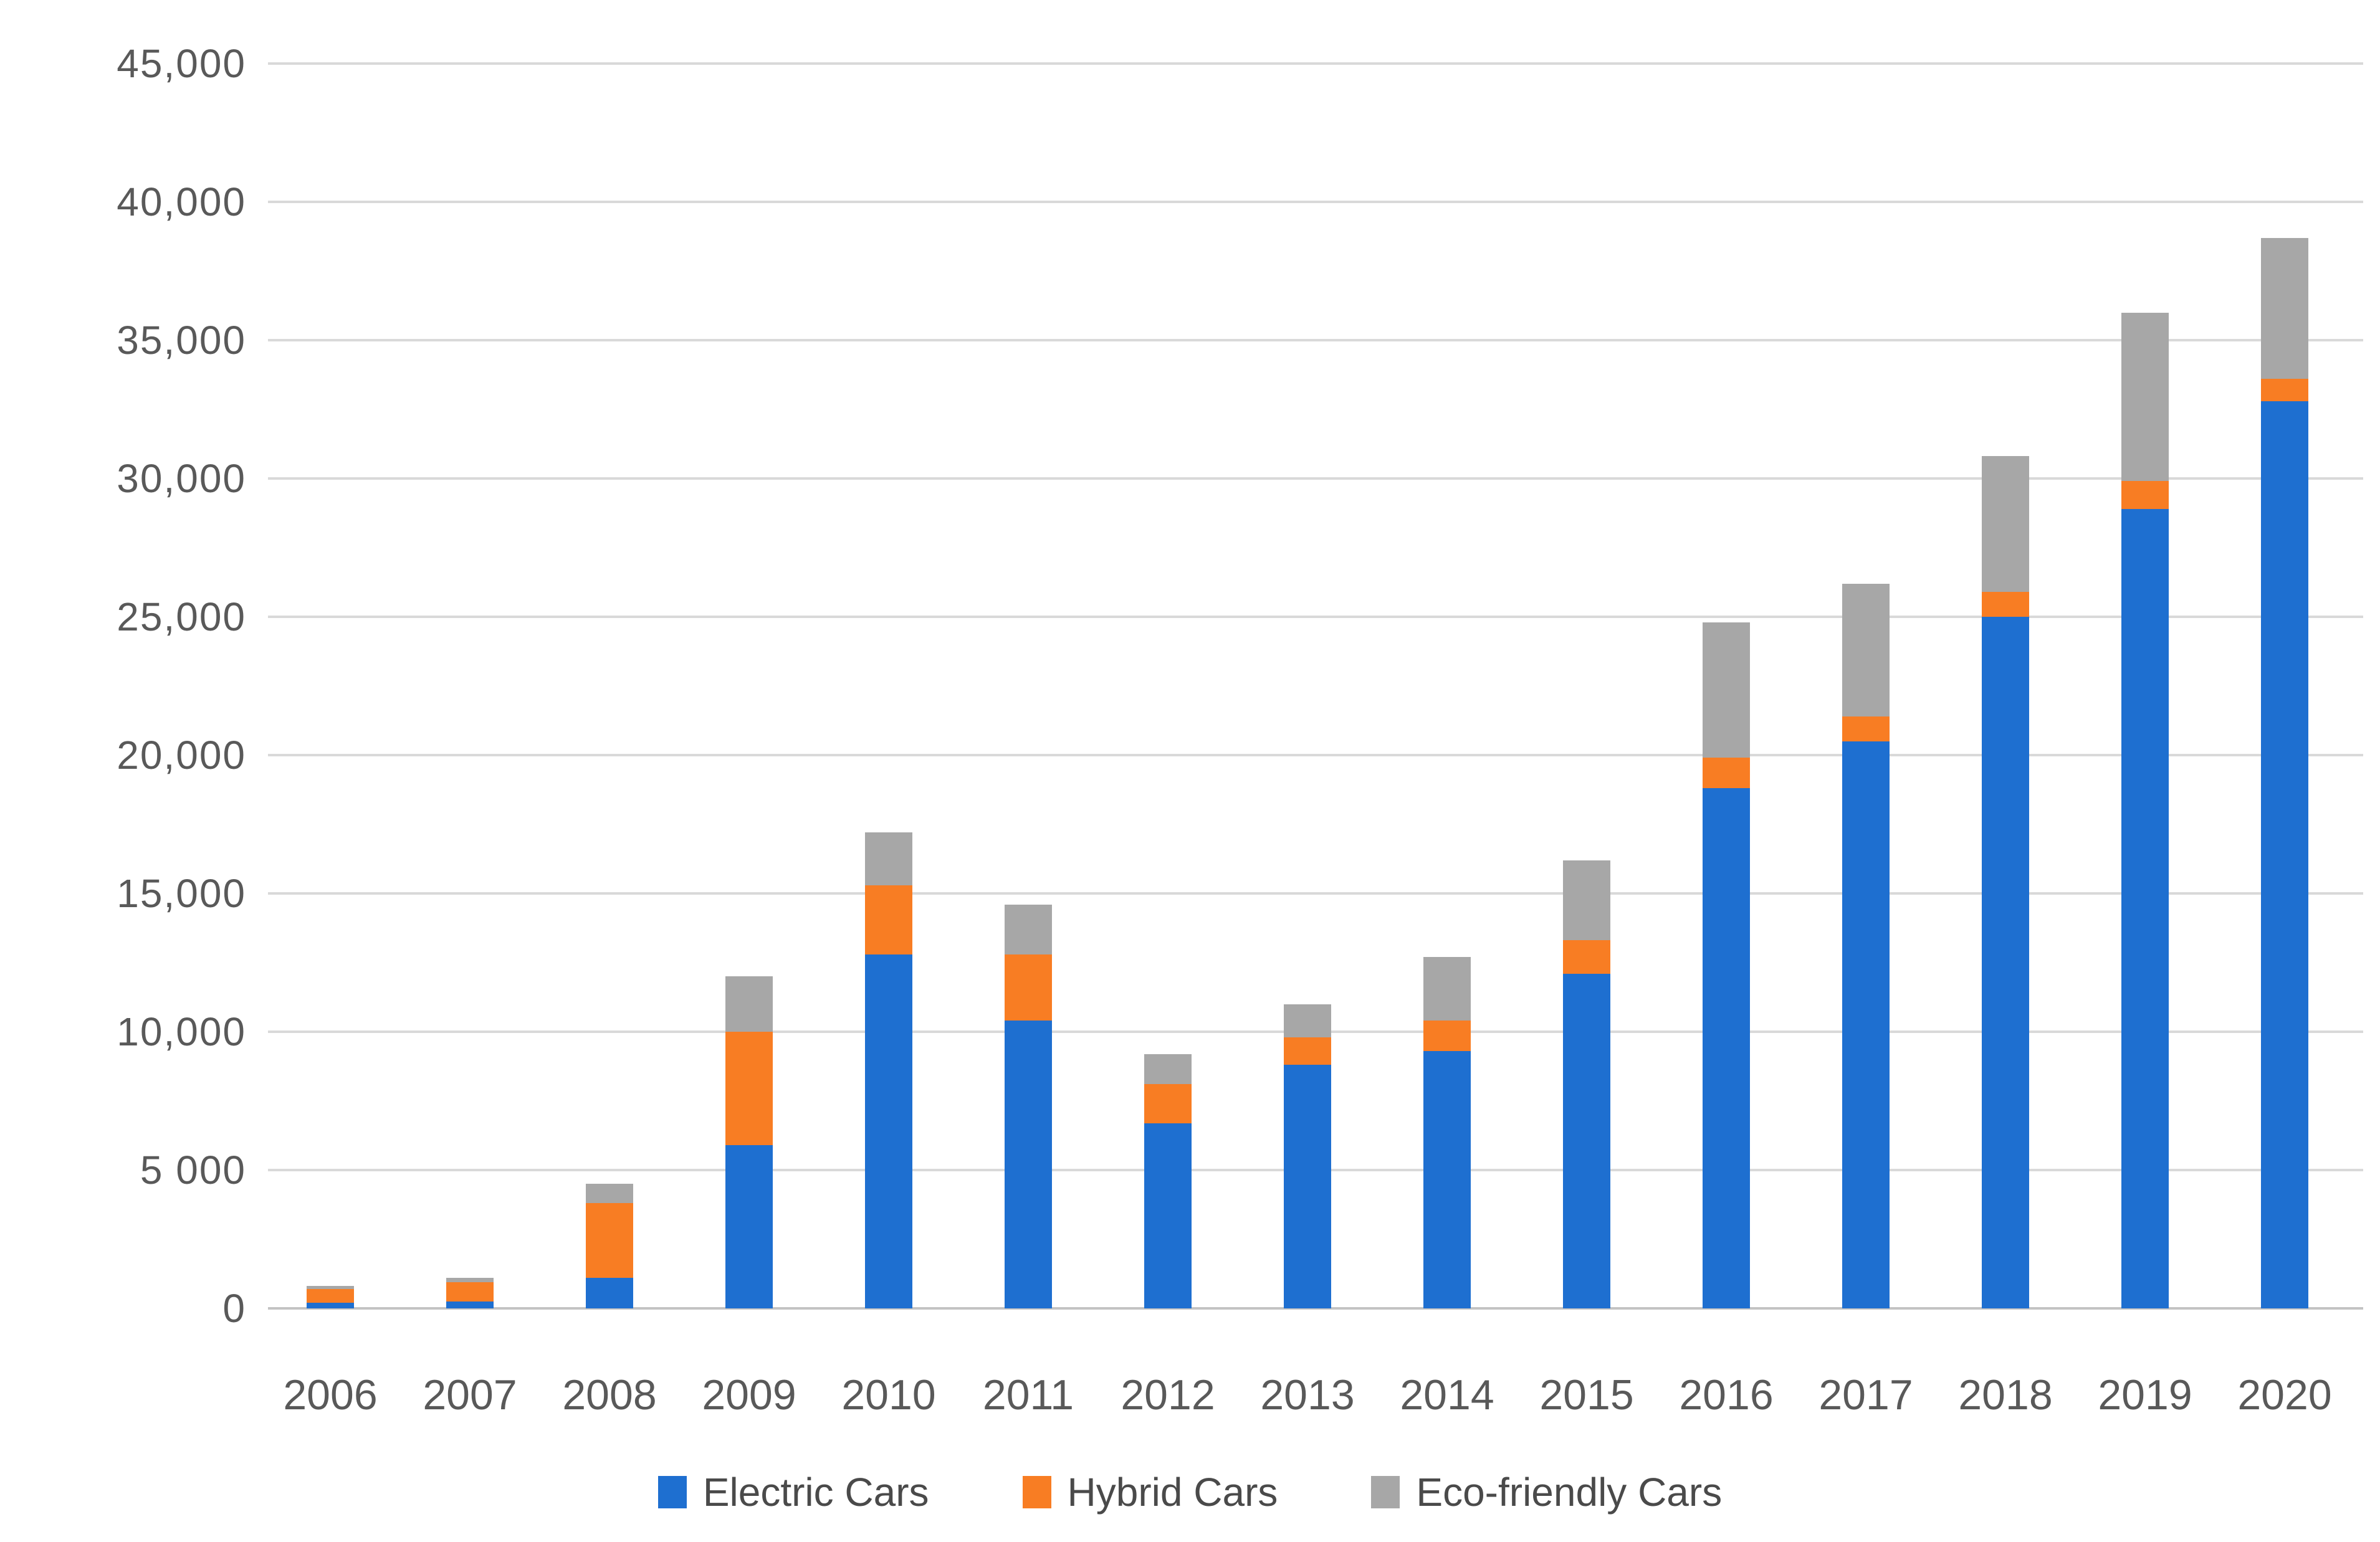 Image resolution: width=2380 pixels, height=1542 pixels. I want to click on bar-segment-eco-friendly-cars-2011, so click(1028, 929).